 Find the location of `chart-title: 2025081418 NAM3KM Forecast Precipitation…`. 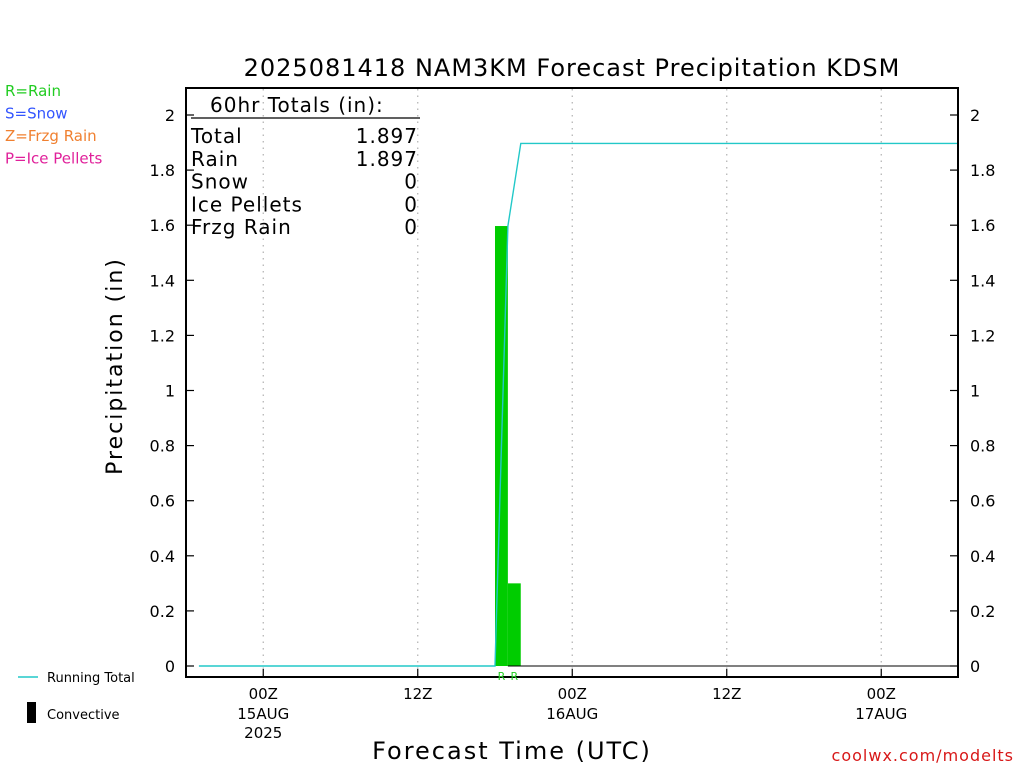

chart-title: 2025081418 NAM3KM Forecast Precipitation… is located at coordinates (572, 68).